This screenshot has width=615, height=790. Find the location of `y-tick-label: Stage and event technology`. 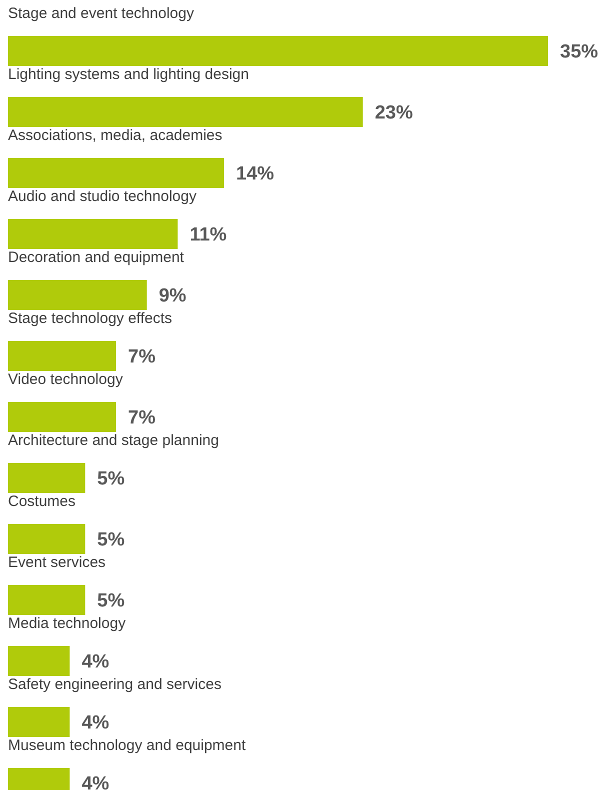

y-tick-label: Stage and event technology is located at coordinates (101, 13).